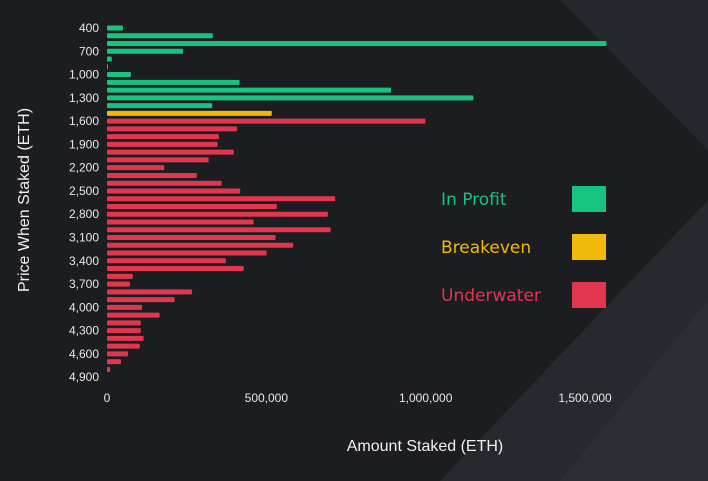 The image size is (708, 481). I want to click on legend-label-breakeven: Breakeven, so click(486, 248).